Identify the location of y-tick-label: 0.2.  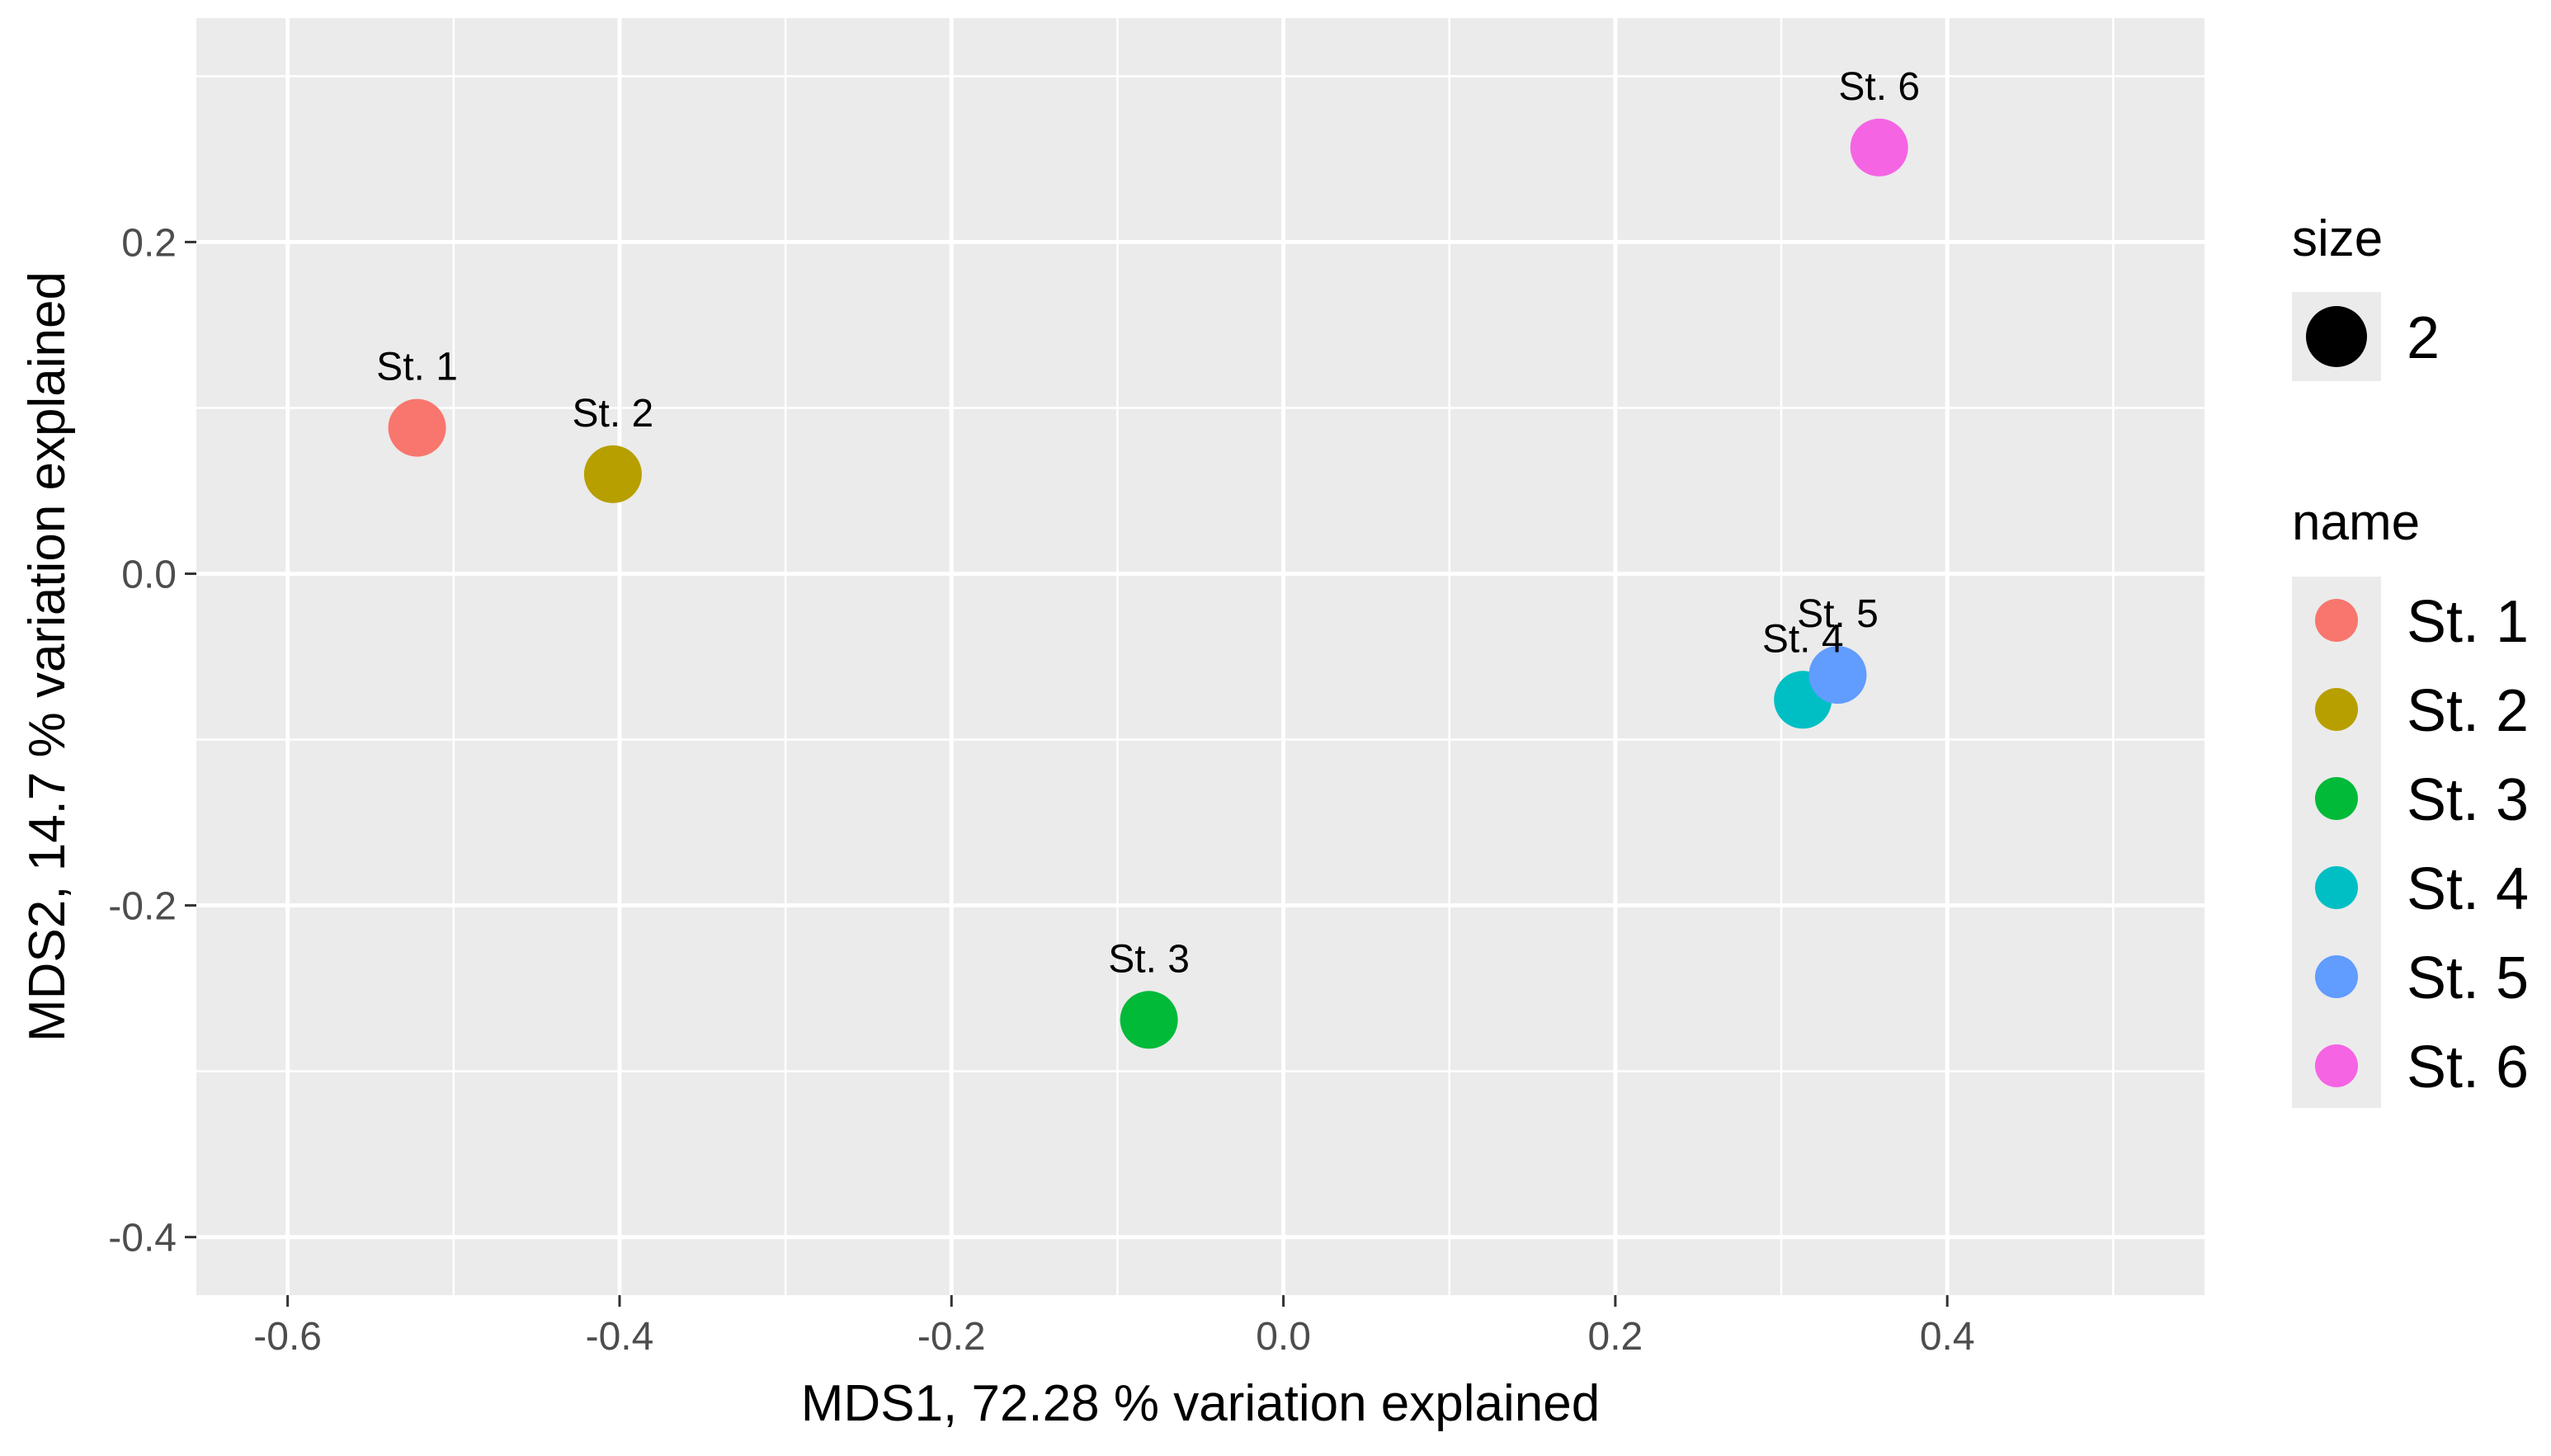
(149, 243).